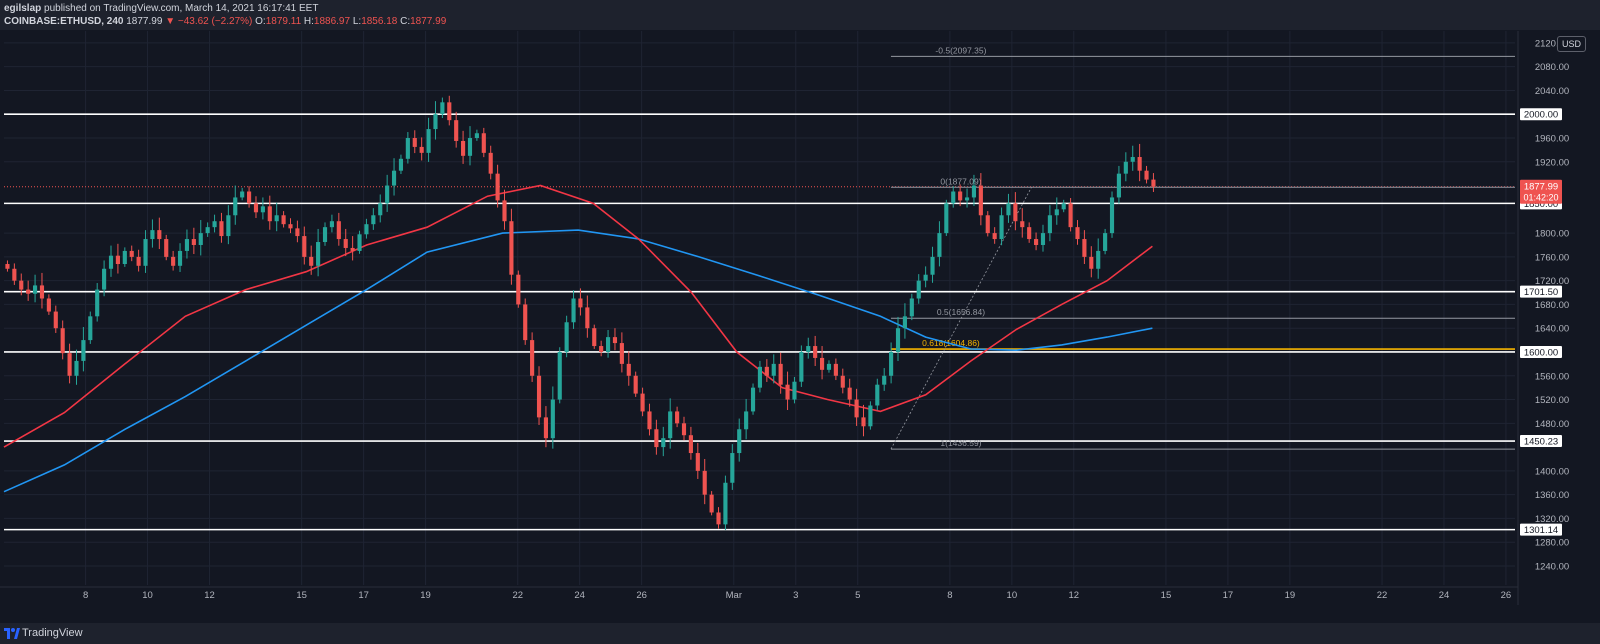 The image size is (1600, 644). What do you see at coordinates (1541, 187) in the screenshot?
I see `last-price-tag-text: 1877.99` at bounding box center [1541, 187].